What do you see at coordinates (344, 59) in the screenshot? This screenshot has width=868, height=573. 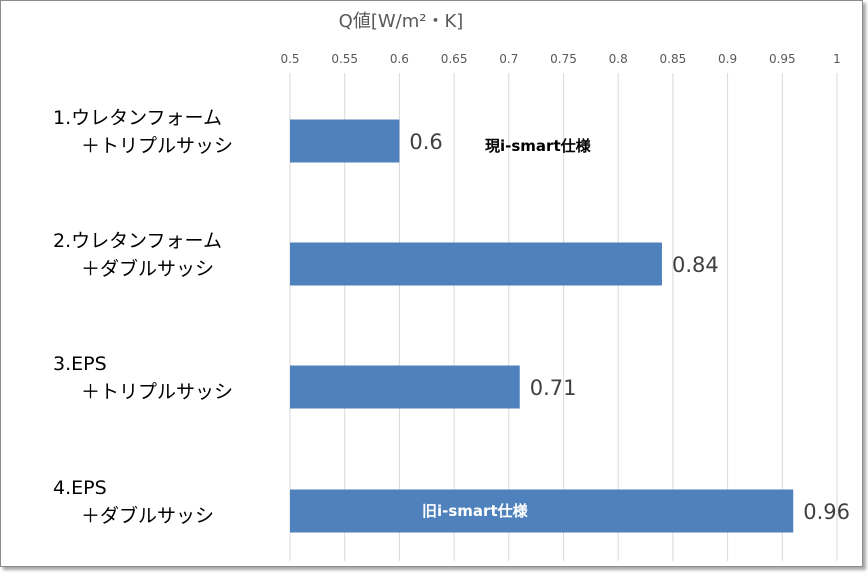 I see `x-tick-label: 0.55` at bounding box center [344, 59].